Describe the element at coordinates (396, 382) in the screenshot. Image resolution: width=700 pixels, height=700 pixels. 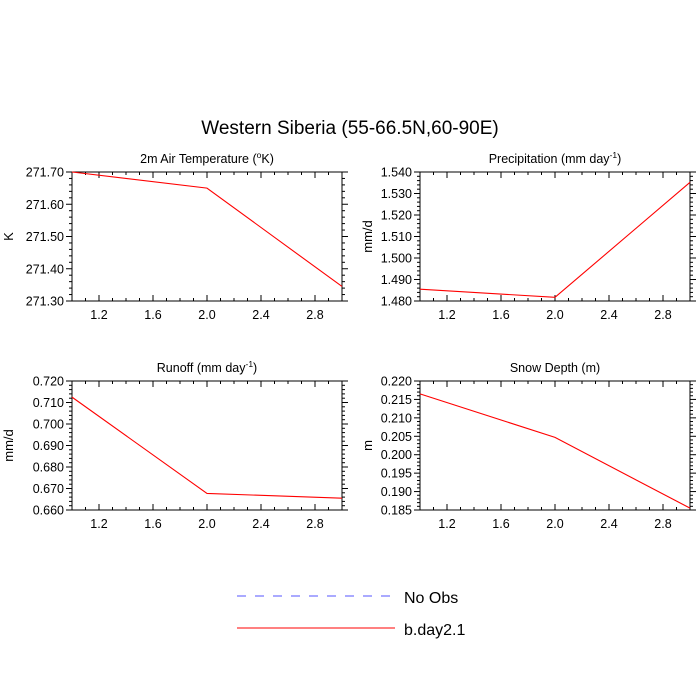
I see `y-tick-label: 0.220` at that location.